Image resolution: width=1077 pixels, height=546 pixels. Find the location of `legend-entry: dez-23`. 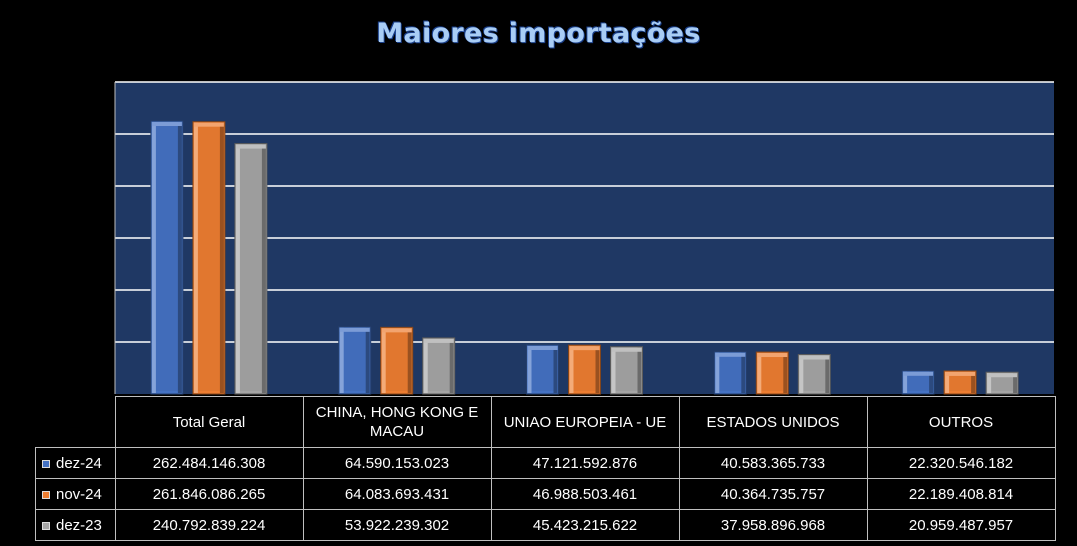

legend-entry: dez-23 is located at coordinates (75, 525).